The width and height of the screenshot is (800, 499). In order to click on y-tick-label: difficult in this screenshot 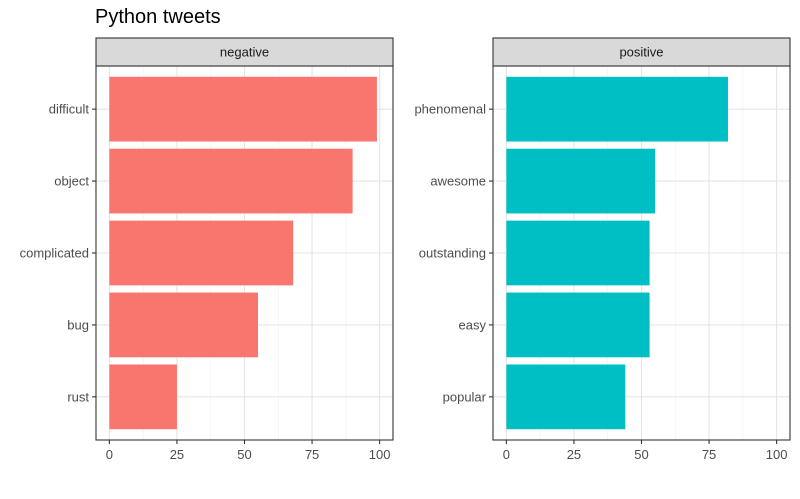, I will do `click(69, 109)`.